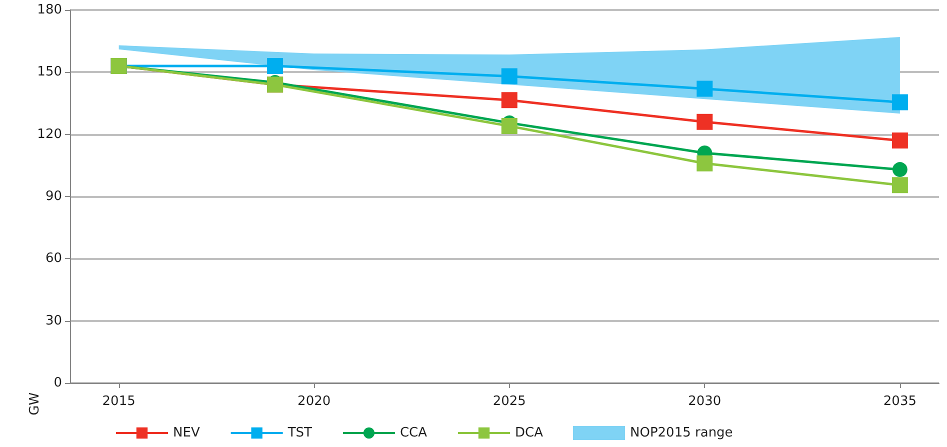 This screenshot has width=947, height=447. Describe the element at coordinates (299, 433) in the screenshot. I see `legend-label: TST` at that location.